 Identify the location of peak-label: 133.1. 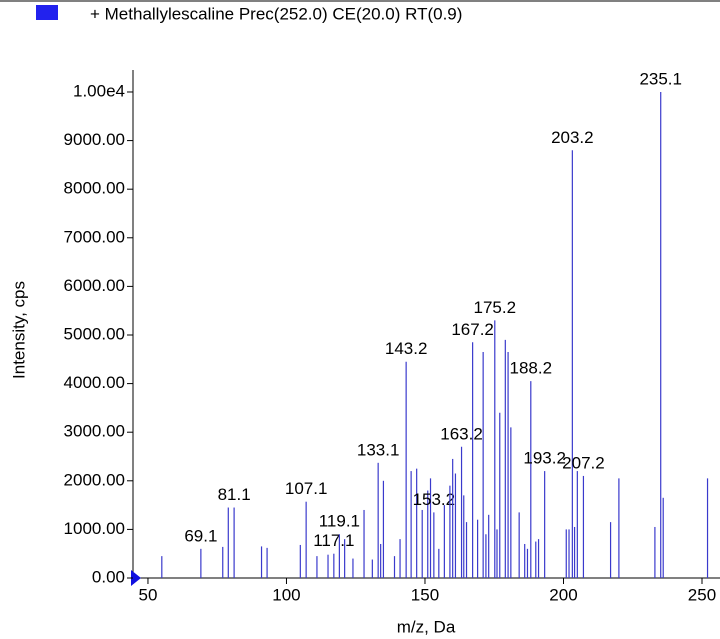
(378, 449).